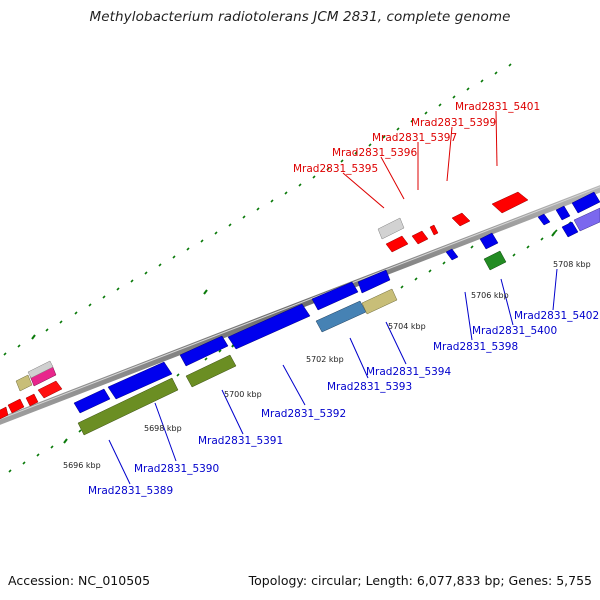 The image size is (600, 600). I want to click on gene-label: Mrad2831_5395, so click(335, 169).